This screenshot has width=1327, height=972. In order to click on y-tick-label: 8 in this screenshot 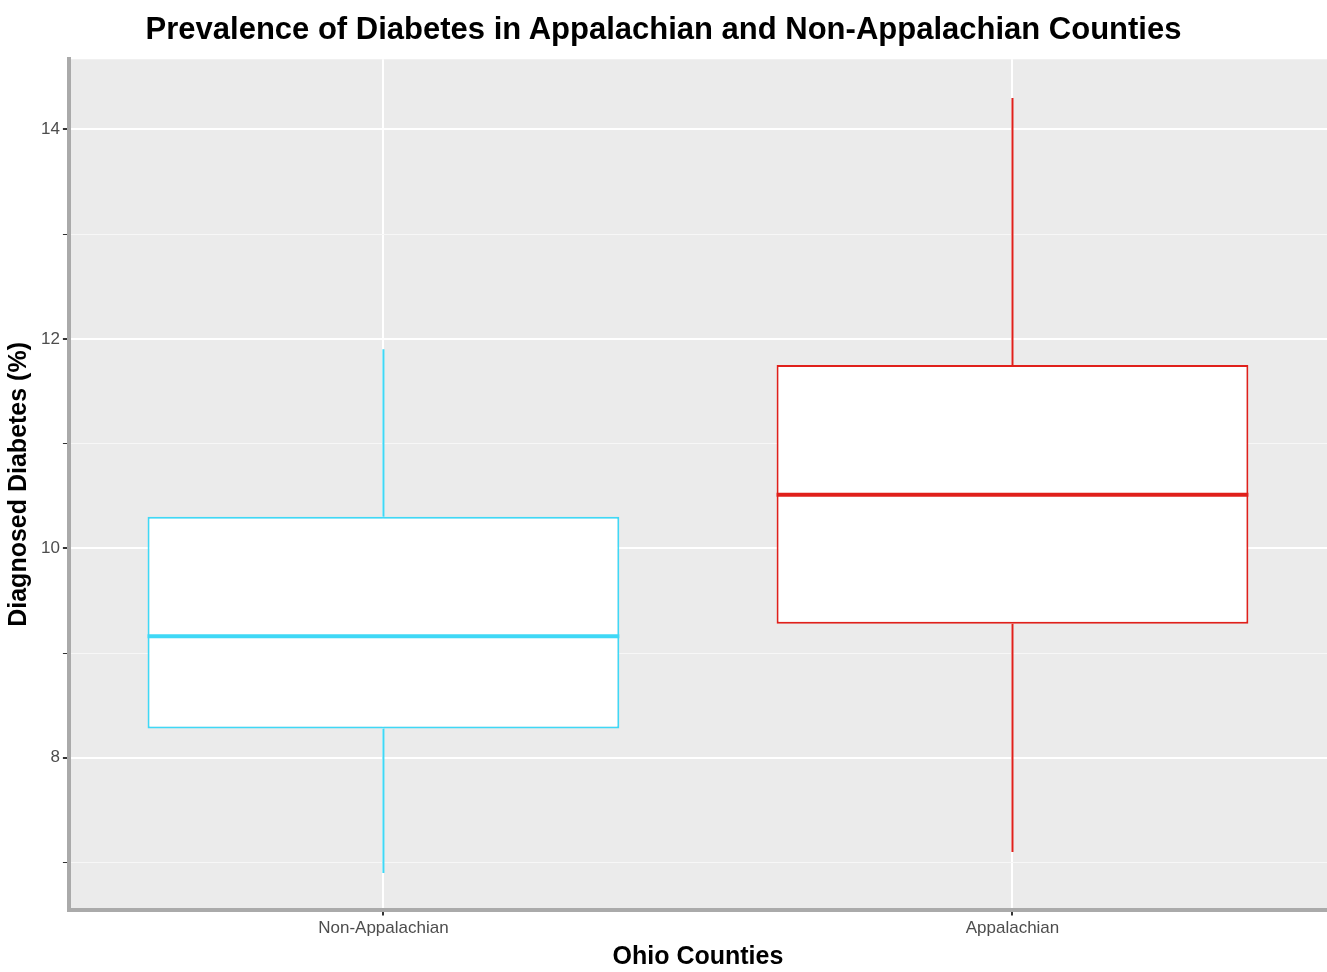, I will do `click(55, 757)`.